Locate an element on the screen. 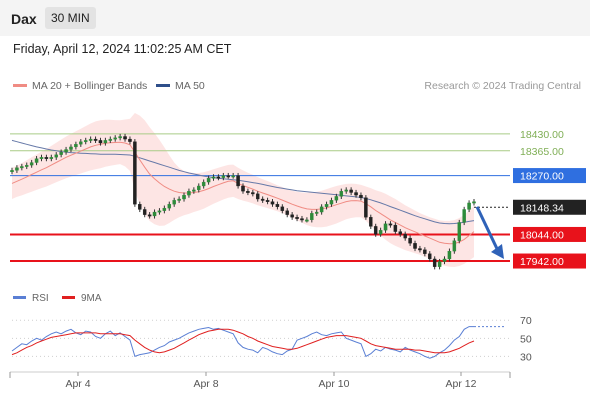 The image size is (590, 400). ma9-label: 9MA is located at coordinates (91, 298).